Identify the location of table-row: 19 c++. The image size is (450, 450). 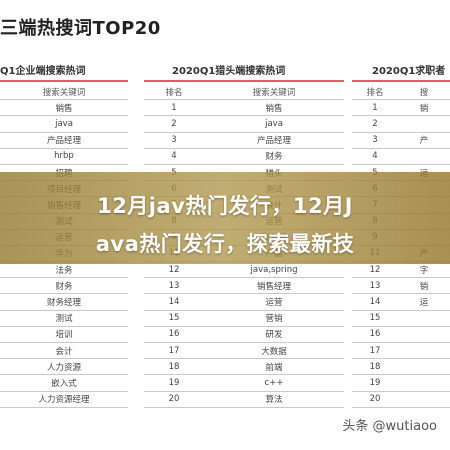
(244, 383).